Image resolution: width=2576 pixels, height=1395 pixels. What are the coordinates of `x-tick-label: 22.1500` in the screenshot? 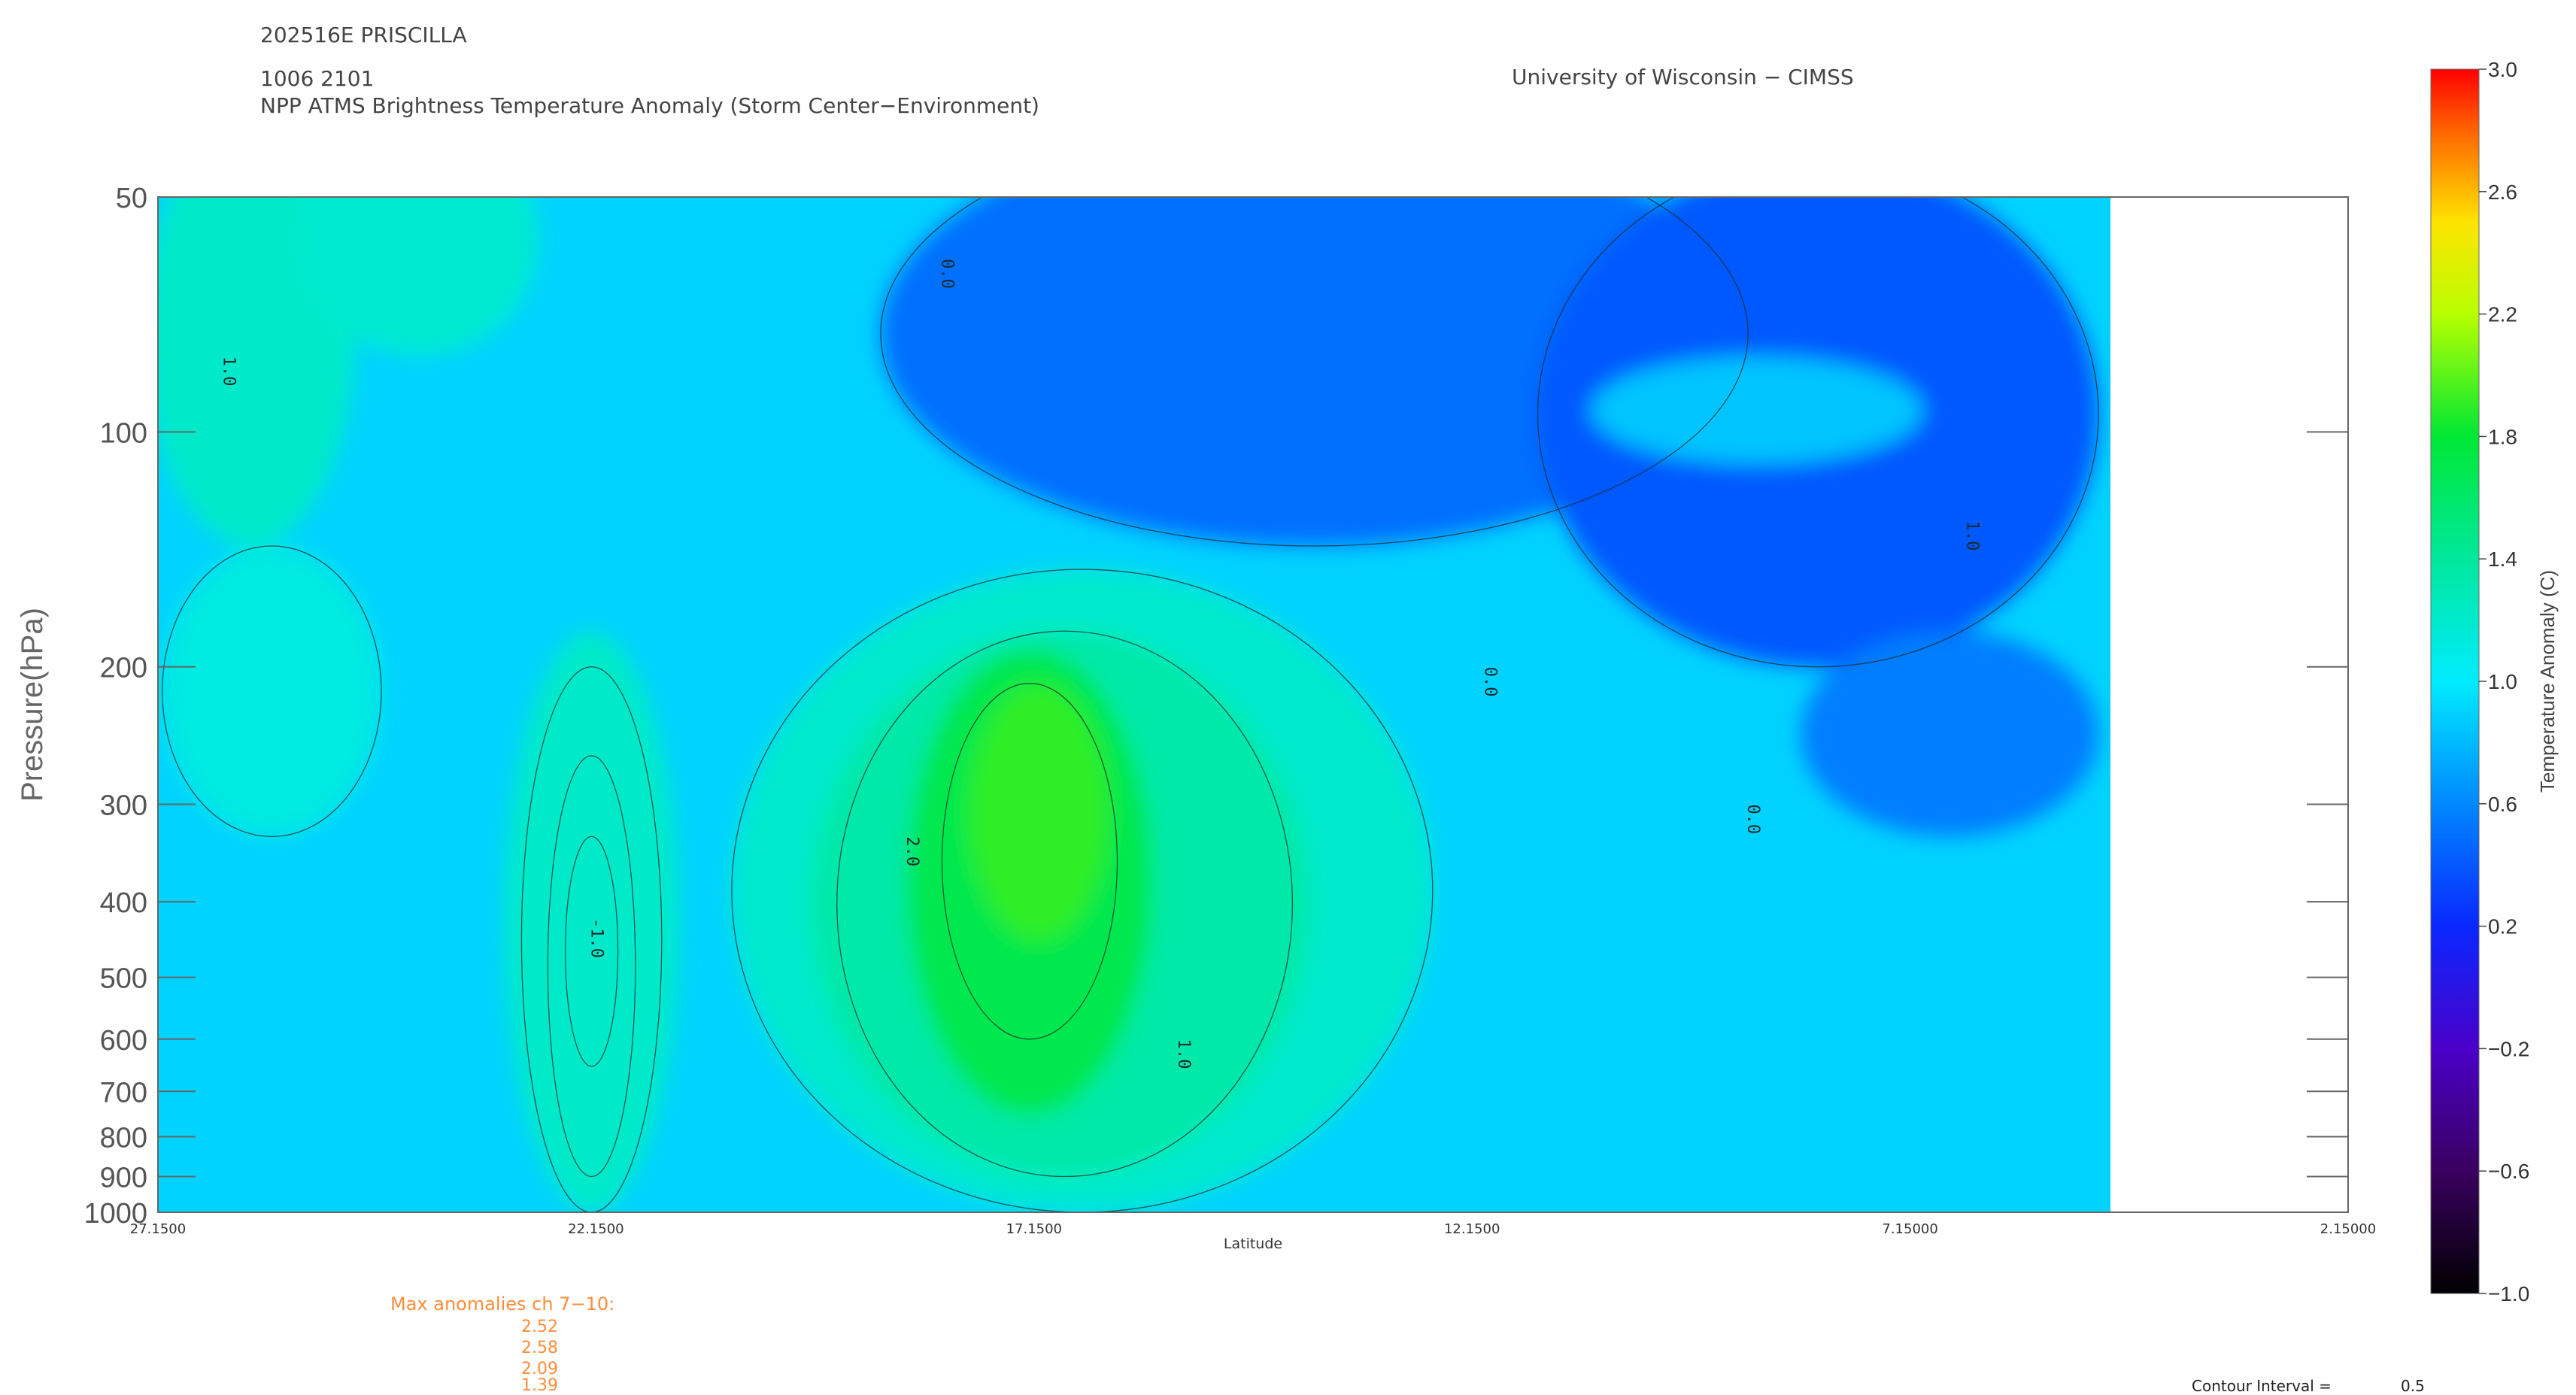 It's located at (596, 1229).